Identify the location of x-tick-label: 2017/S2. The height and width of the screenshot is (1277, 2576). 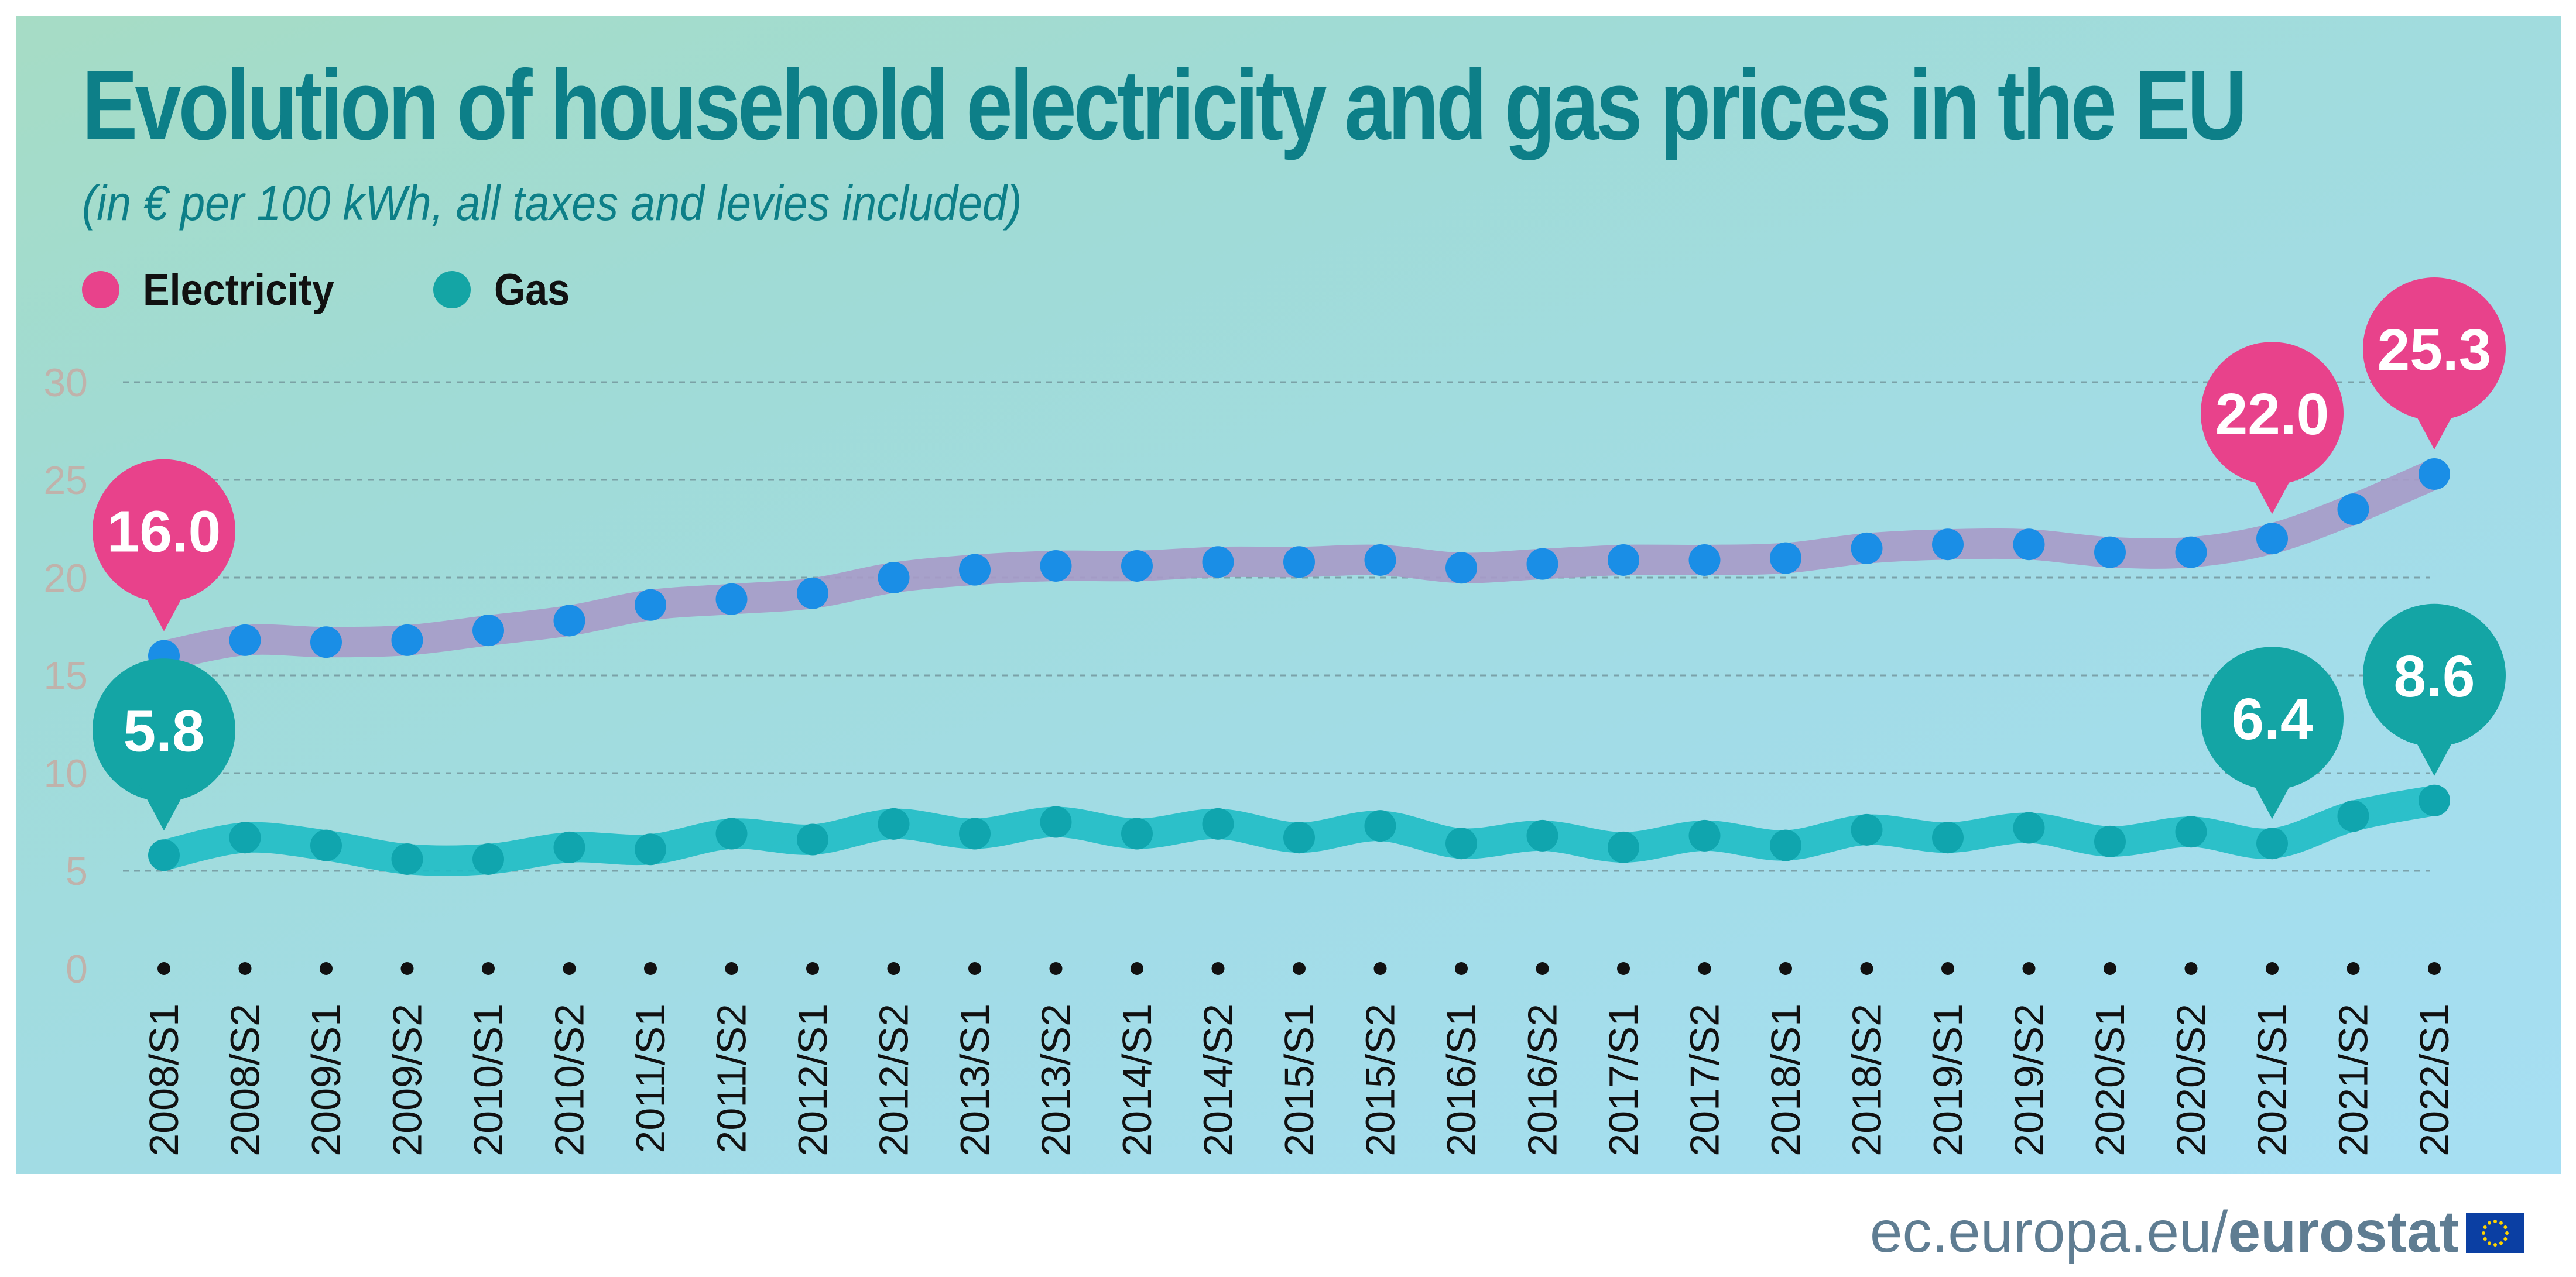
(1705, 1080).